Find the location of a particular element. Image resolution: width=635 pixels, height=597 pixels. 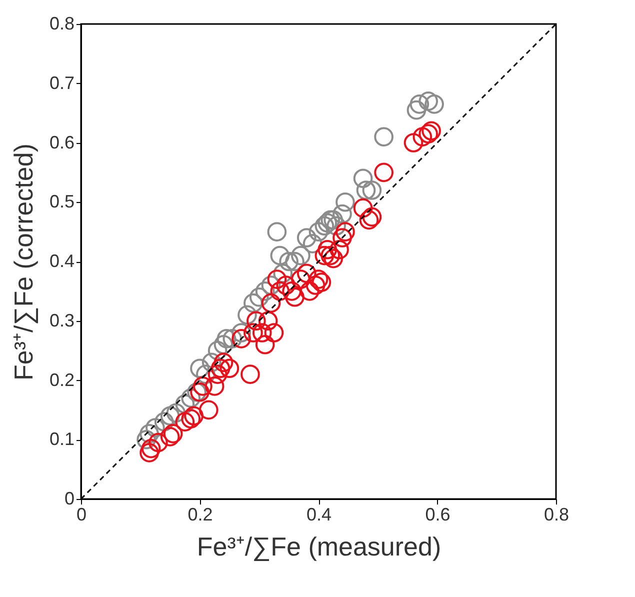

y-tick-label: 0.5 is located at coordinates (61, 202).